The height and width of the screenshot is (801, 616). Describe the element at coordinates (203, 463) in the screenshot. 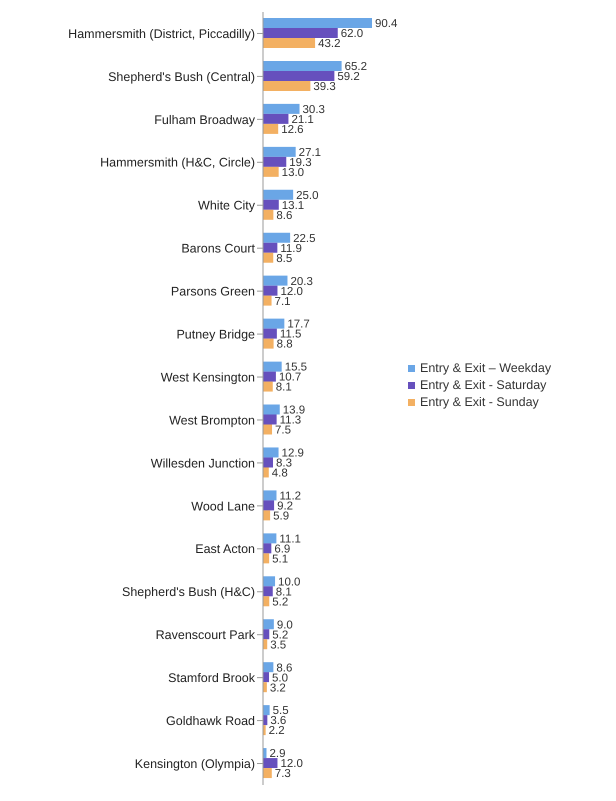

I see `y-tick-label: Willesden Junction` at that location.